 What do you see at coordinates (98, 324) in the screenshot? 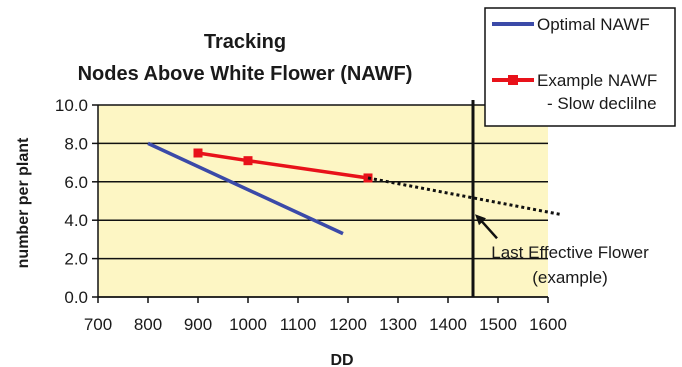
I see `tick-label-x-0: 700` at bounding box center [98, 324].